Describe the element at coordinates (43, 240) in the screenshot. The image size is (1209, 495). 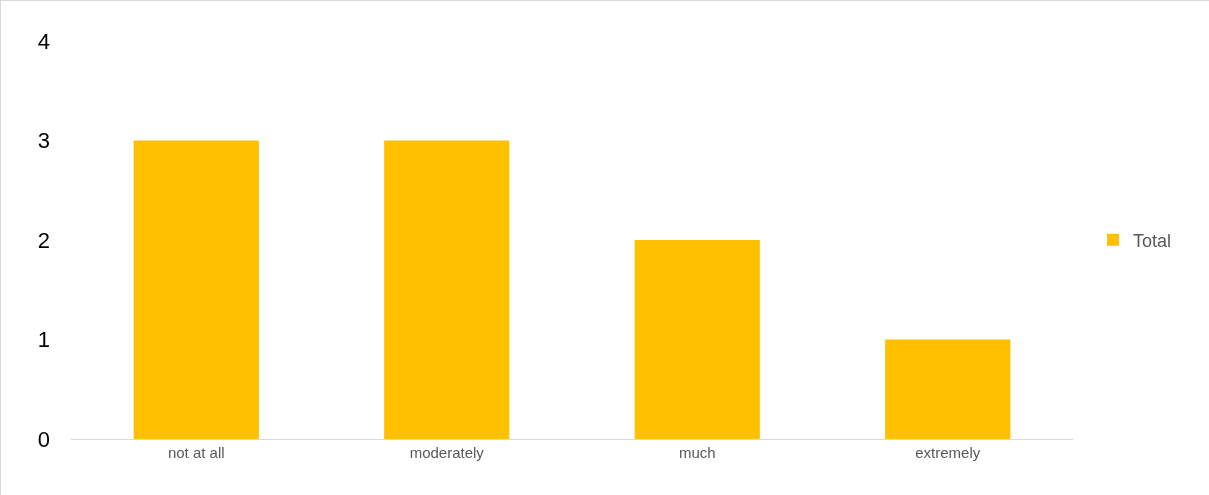
I see `y-tick-label: 2` at that location.